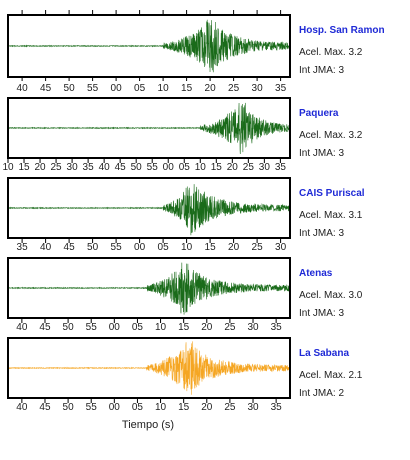  Describe the element at coordinates (332, 193) in the screenshot. I see `station-name: CAIS Puriscal` at that location.